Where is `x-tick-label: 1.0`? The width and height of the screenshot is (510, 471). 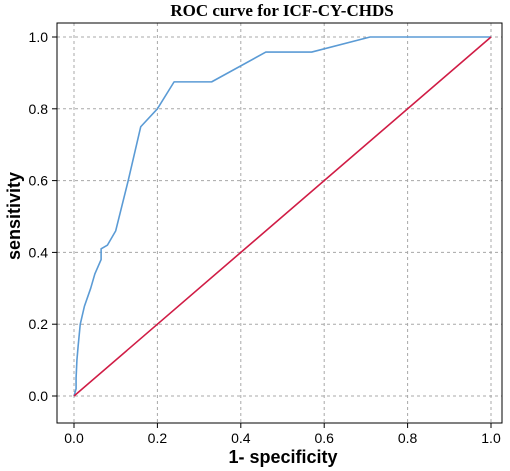 x-tick-label: 1.0 is located at coordinates (491, 438).